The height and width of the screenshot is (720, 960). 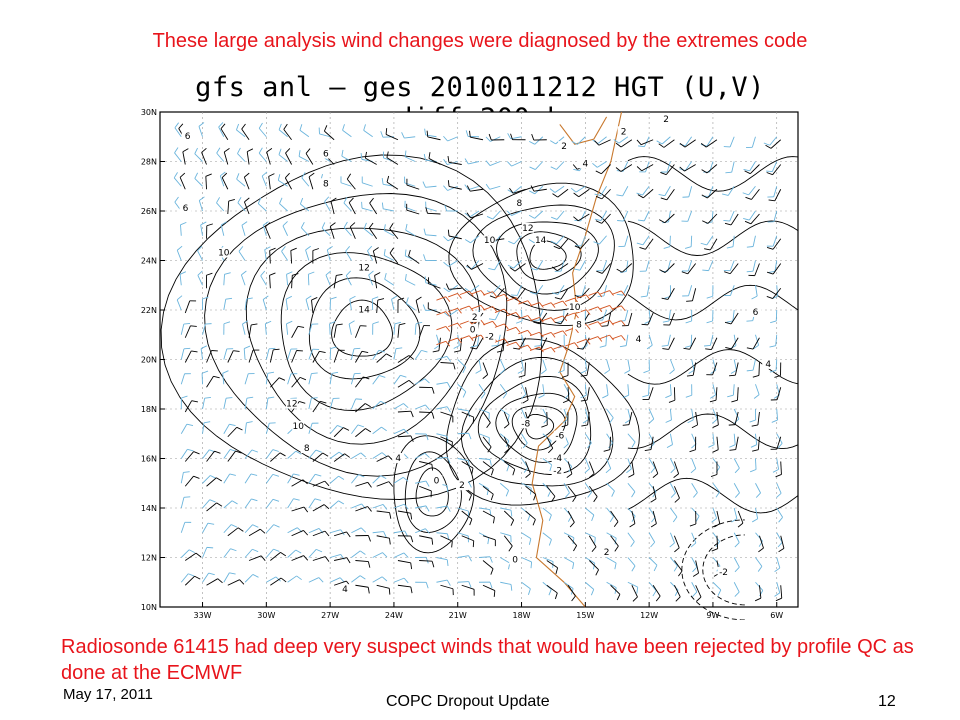 I want to click on lat-label: 10N, so click(x=149, y=607).